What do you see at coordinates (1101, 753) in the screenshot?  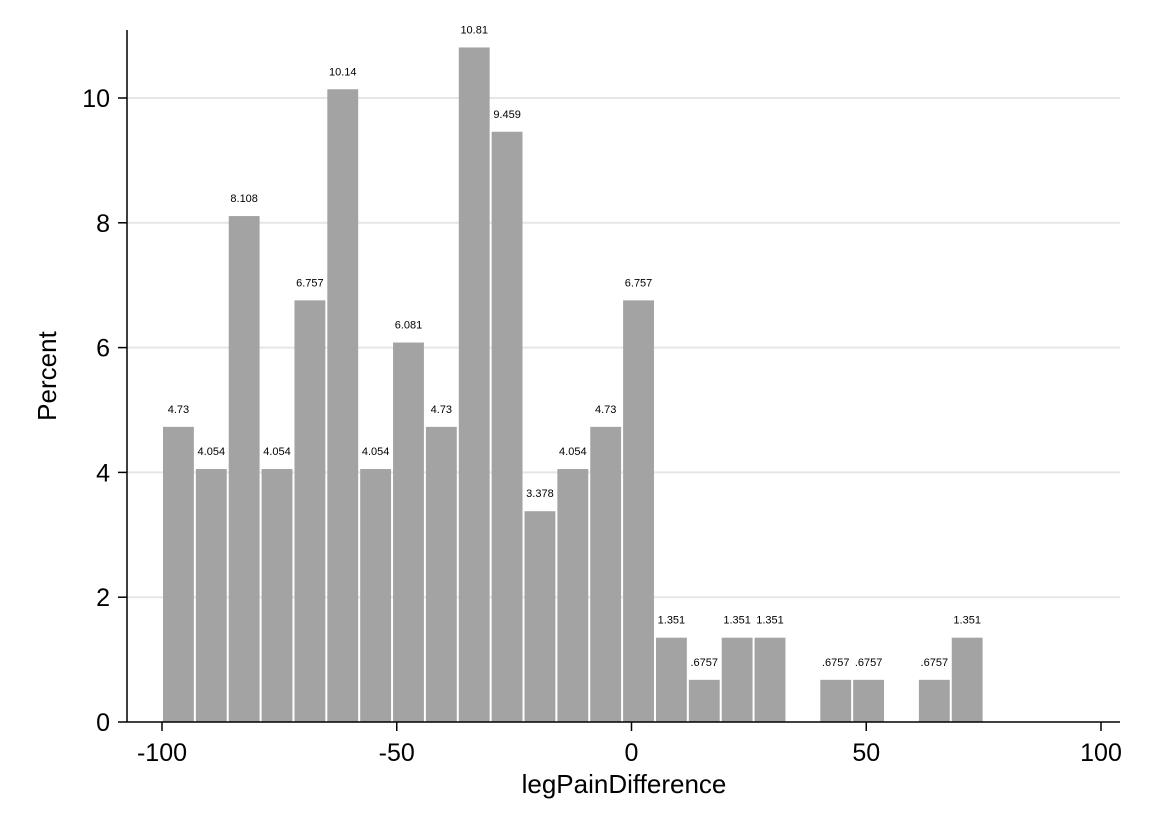 I see `x-tick-label: 100` at bounding box center [1101, 753].